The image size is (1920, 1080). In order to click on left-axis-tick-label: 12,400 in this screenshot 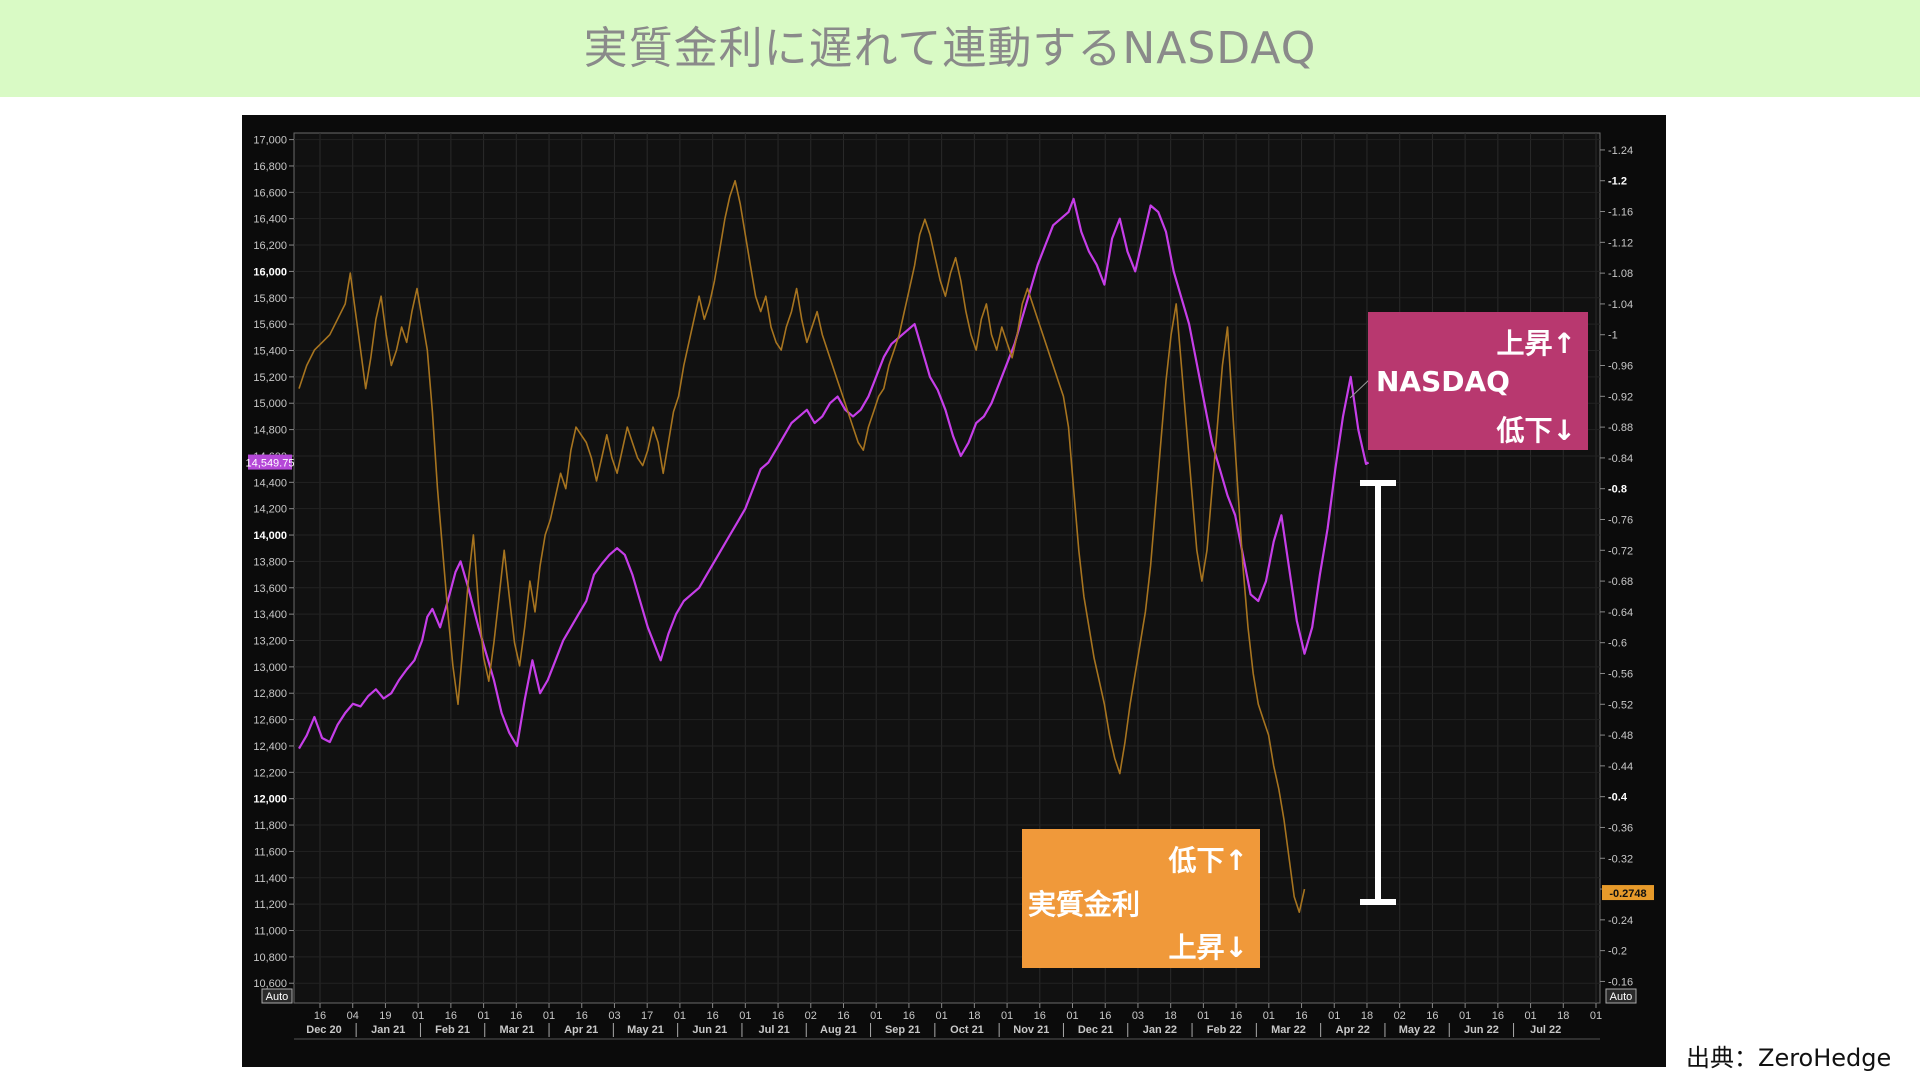, I will do `click(270, 747)`.